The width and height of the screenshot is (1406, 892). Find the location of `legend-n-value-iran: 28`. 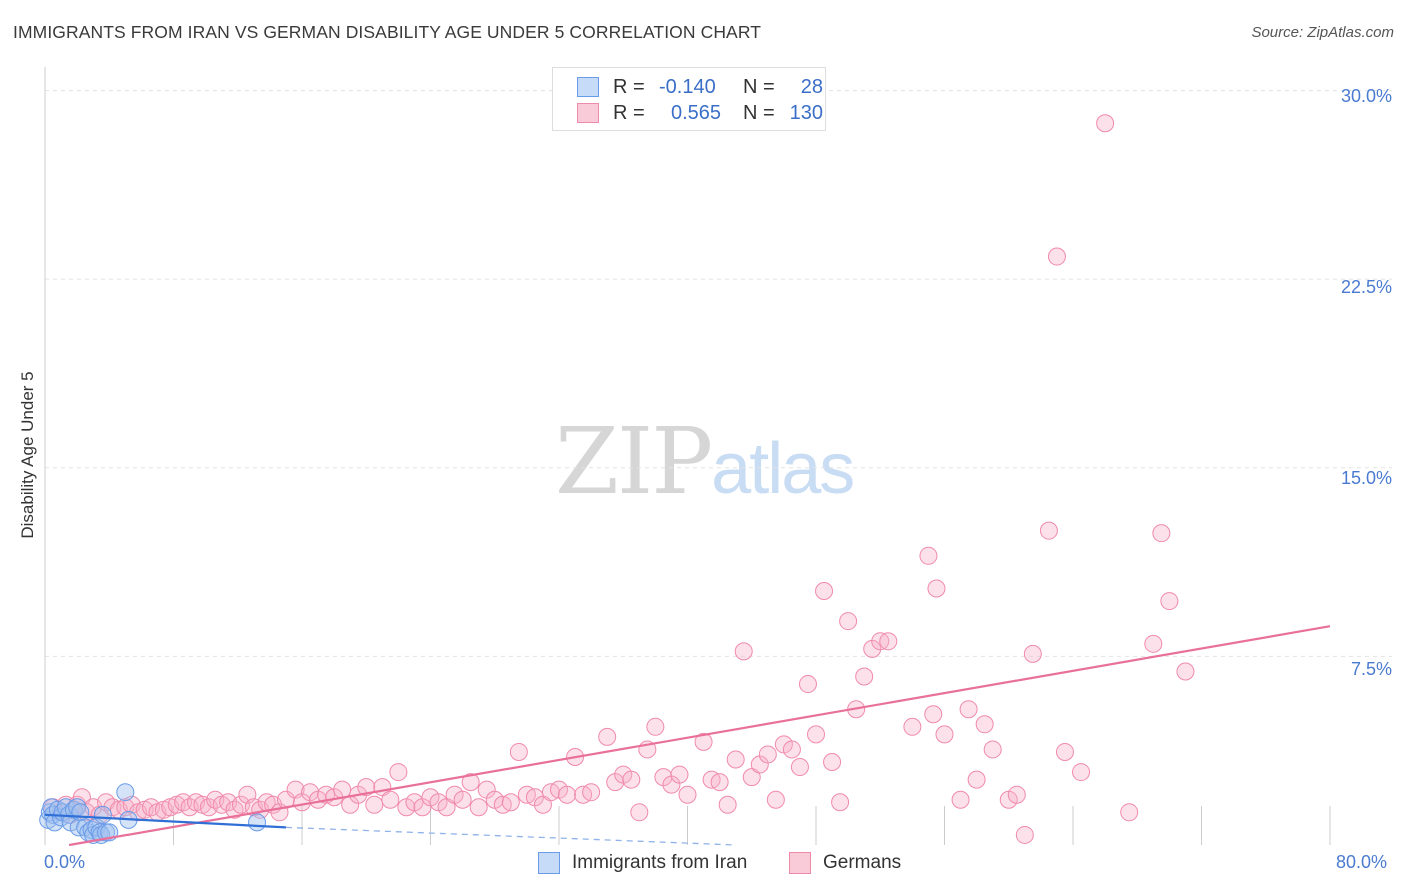

legend-n-value-iran: 28 is located at coordinates (811, 86).